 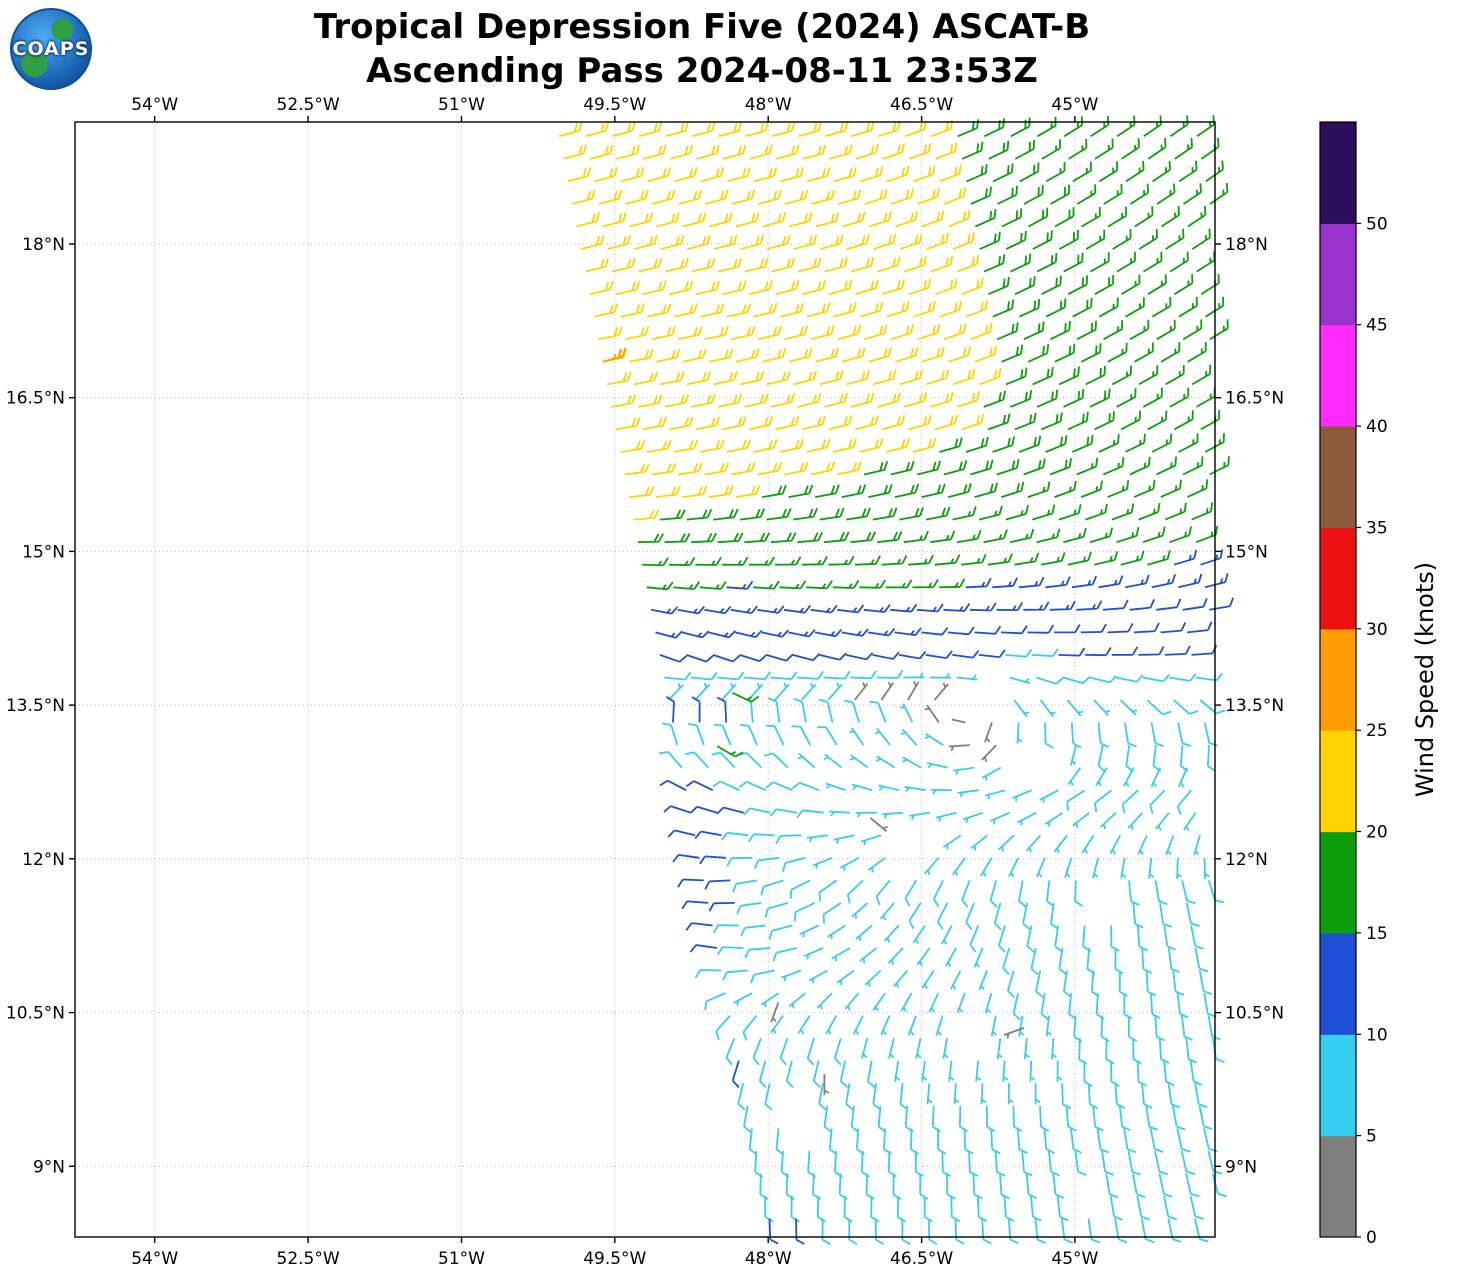 I want to click on x-tick-label-bottom: 49.5°W, so click(x=614, y=1256).